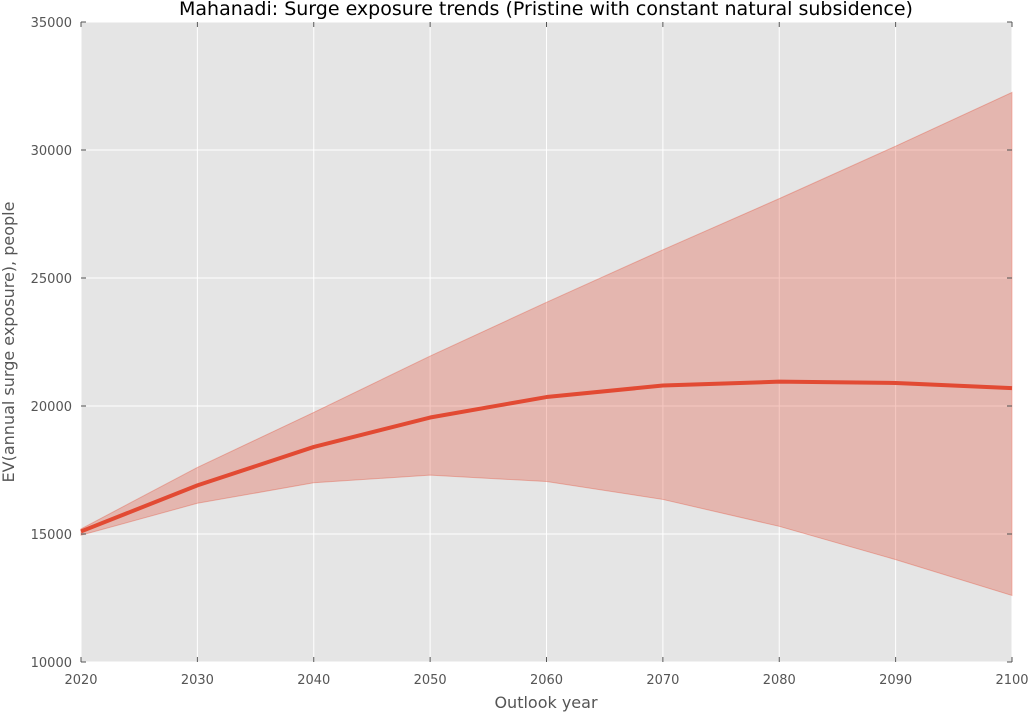 The height and width of the screenshot is (712, 1028). Describe the element at coordinates (80, 680) in the screenshot. I see `x-tick-label: 2020` at that location.